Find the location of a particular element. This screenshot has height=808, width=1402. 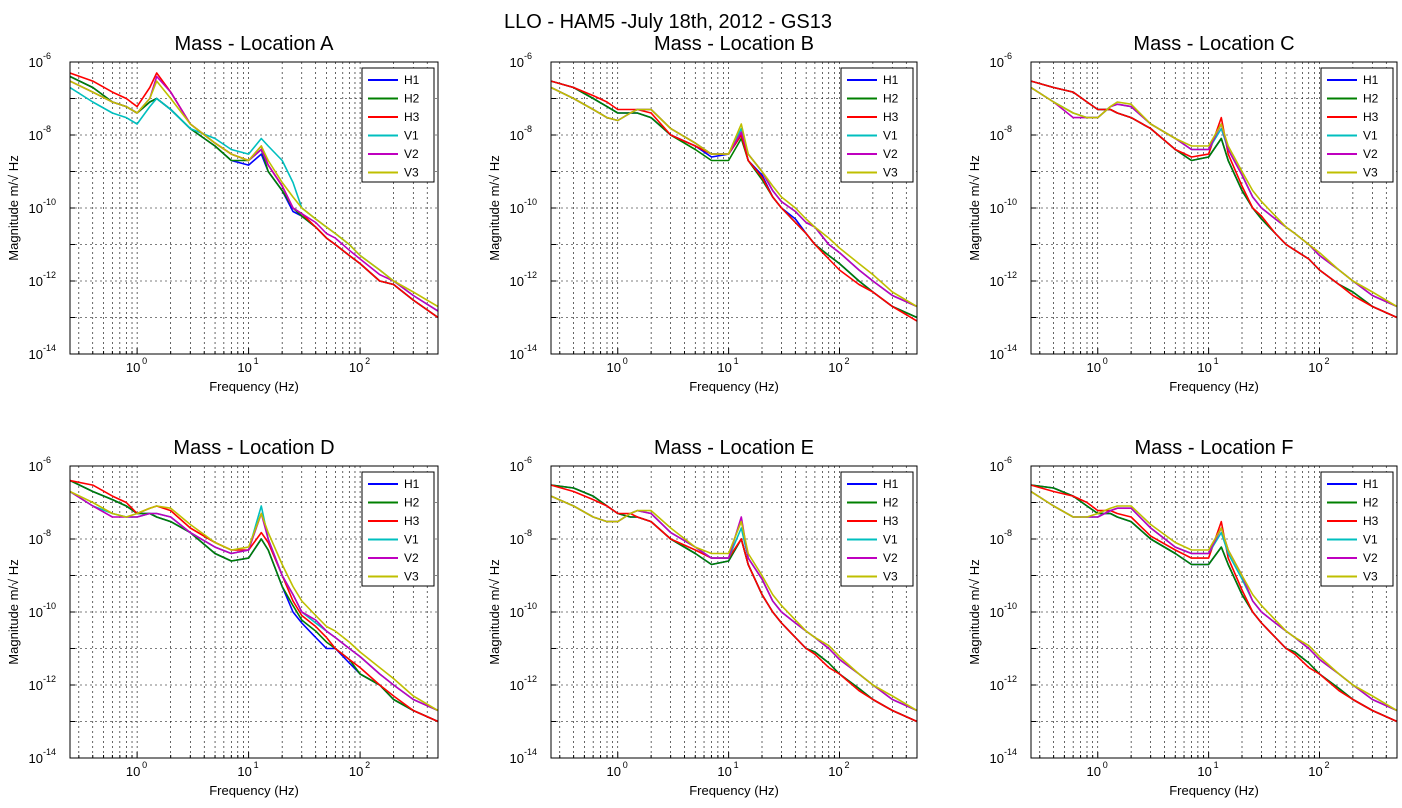

series-line-h2 is located at coordinates (254, 601).